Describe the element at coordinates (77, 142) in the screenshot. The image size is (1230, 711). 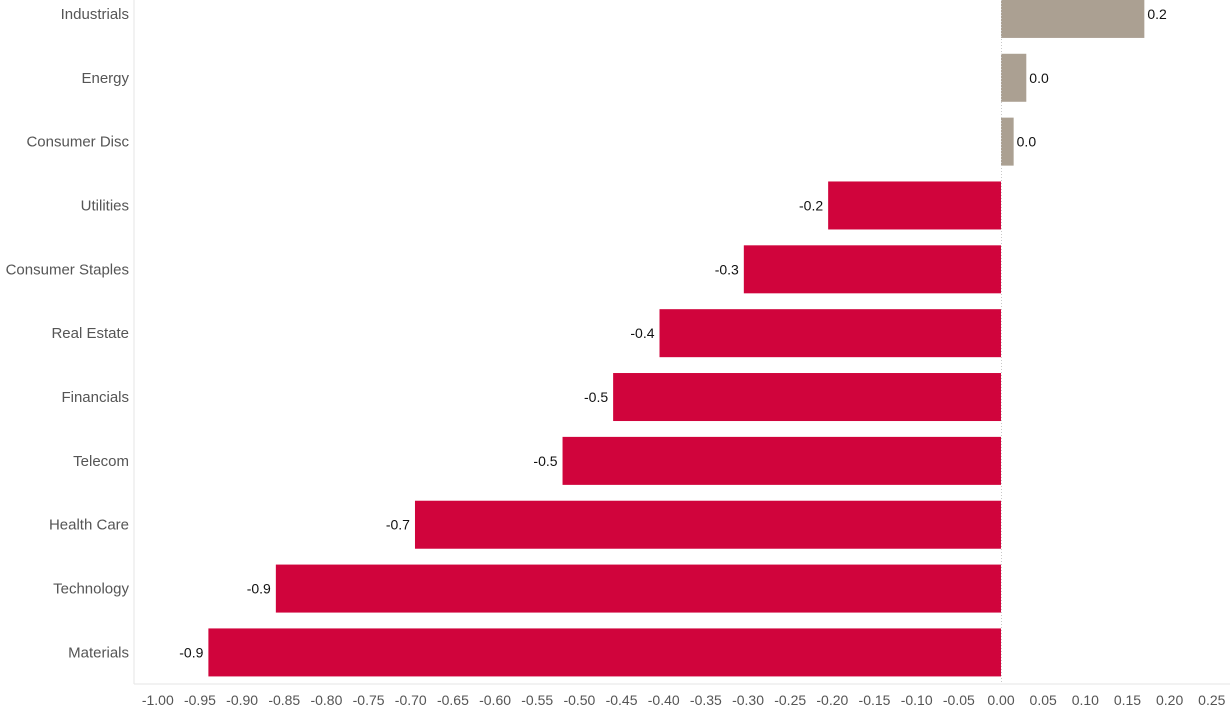
I see `category-label: Consumer Disc` at that location.